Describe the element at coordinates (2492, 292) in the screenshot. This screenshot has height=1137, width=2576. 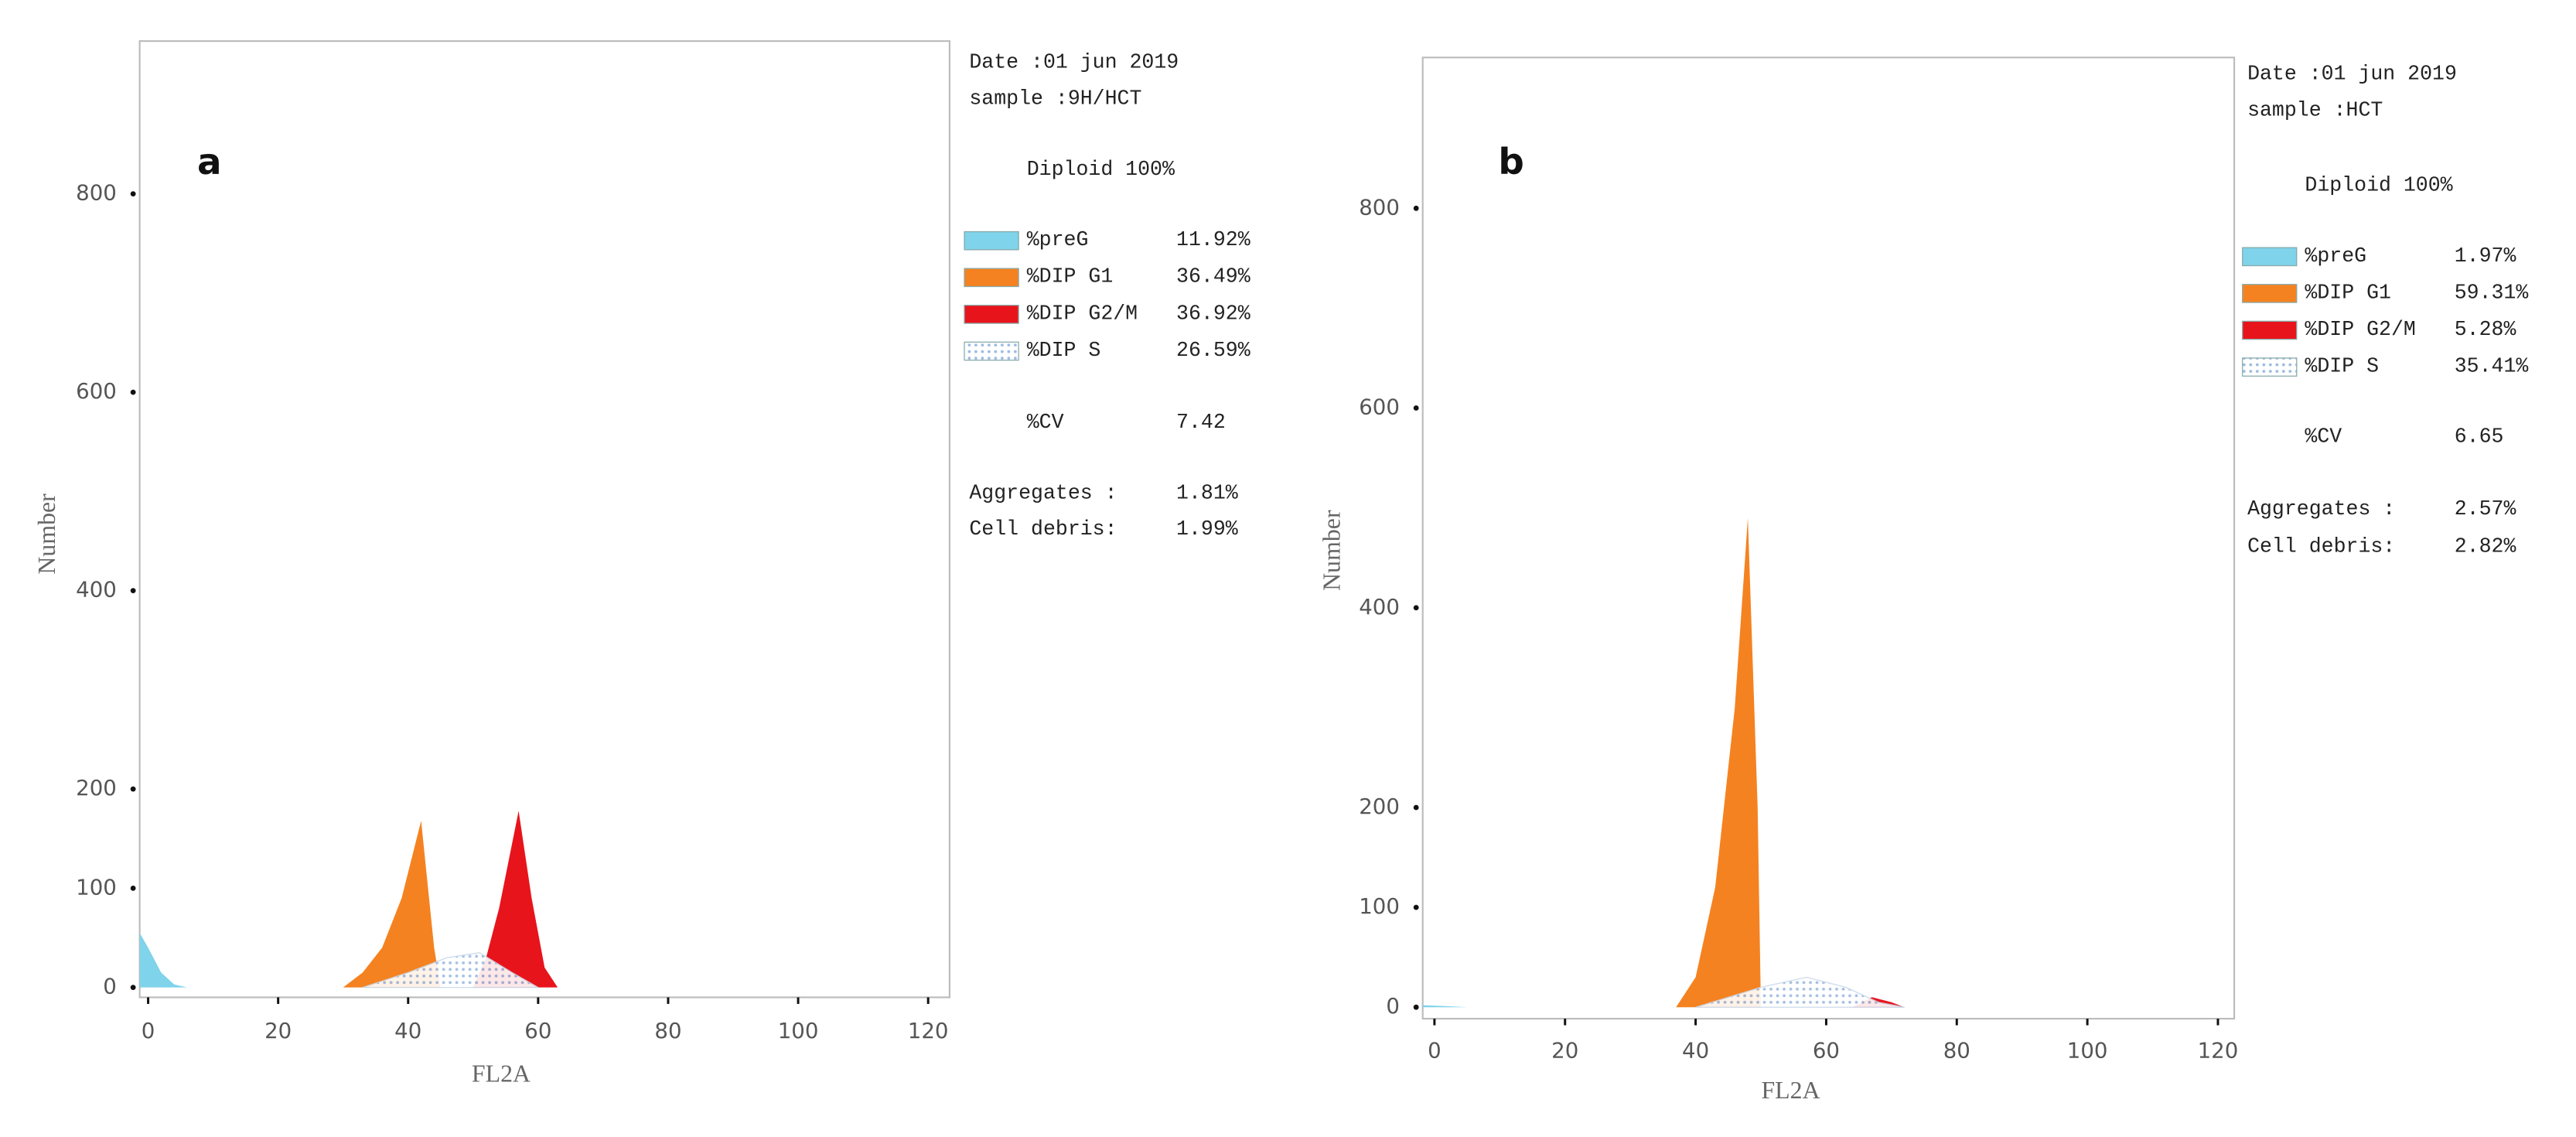
I see `legend-share: 59.31%` at that location.